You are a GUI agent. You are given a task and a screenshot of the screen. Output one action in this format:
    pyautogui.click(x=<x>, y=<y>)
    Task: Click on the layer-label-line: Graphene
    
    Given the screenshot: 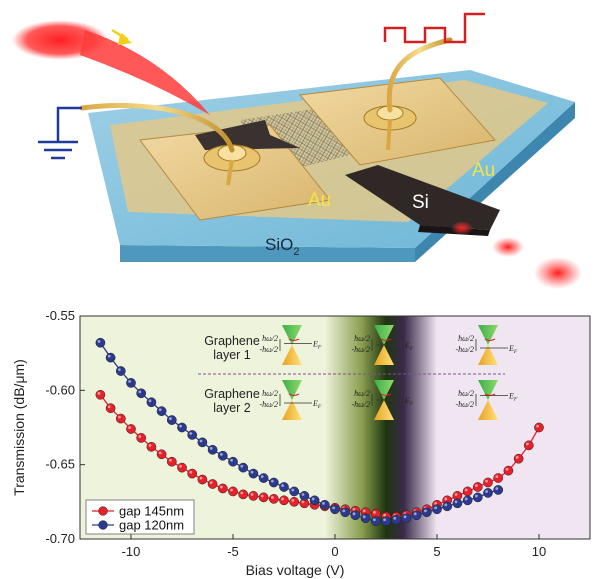 What is the action you would take?
    pyautogui.click(x=232, y=341)
    